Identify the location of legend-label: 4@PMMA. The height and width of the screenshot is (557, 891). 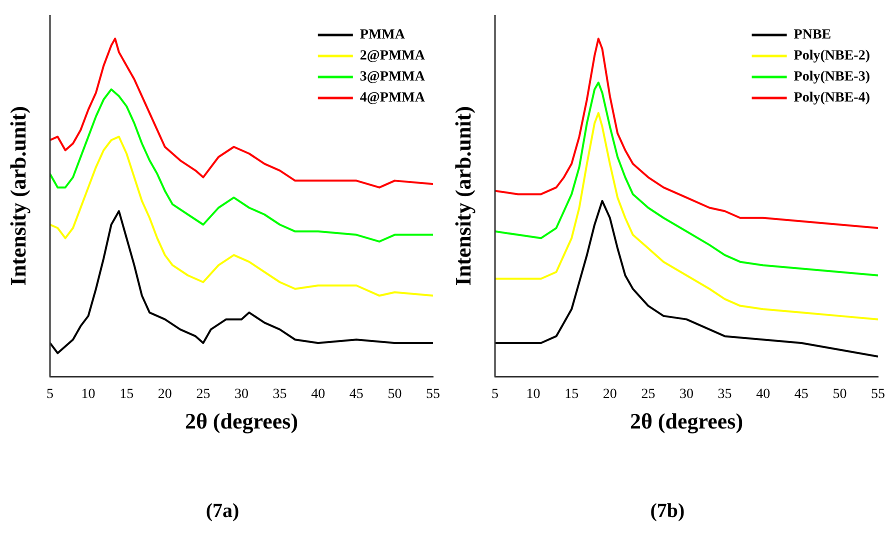
(393, 98).